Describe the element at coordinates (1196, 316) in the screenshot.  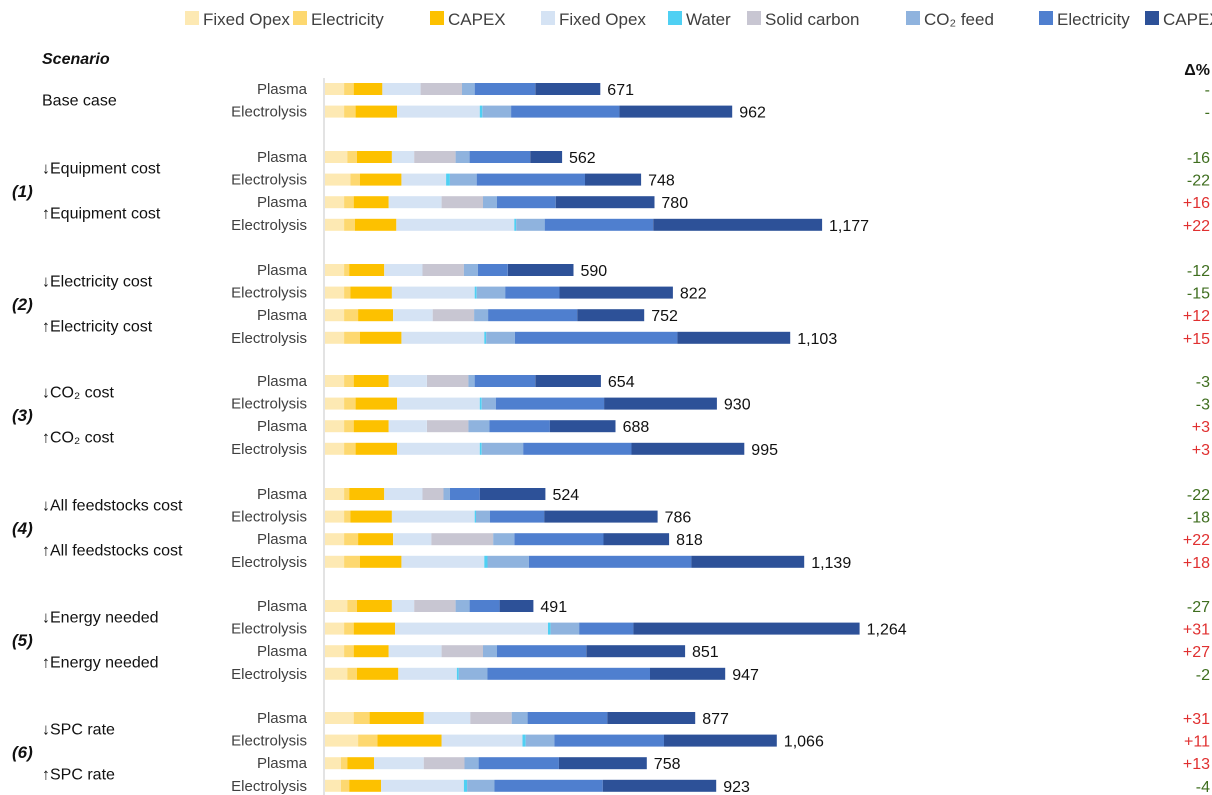
I see `delta-percent-label: +12` at that location.